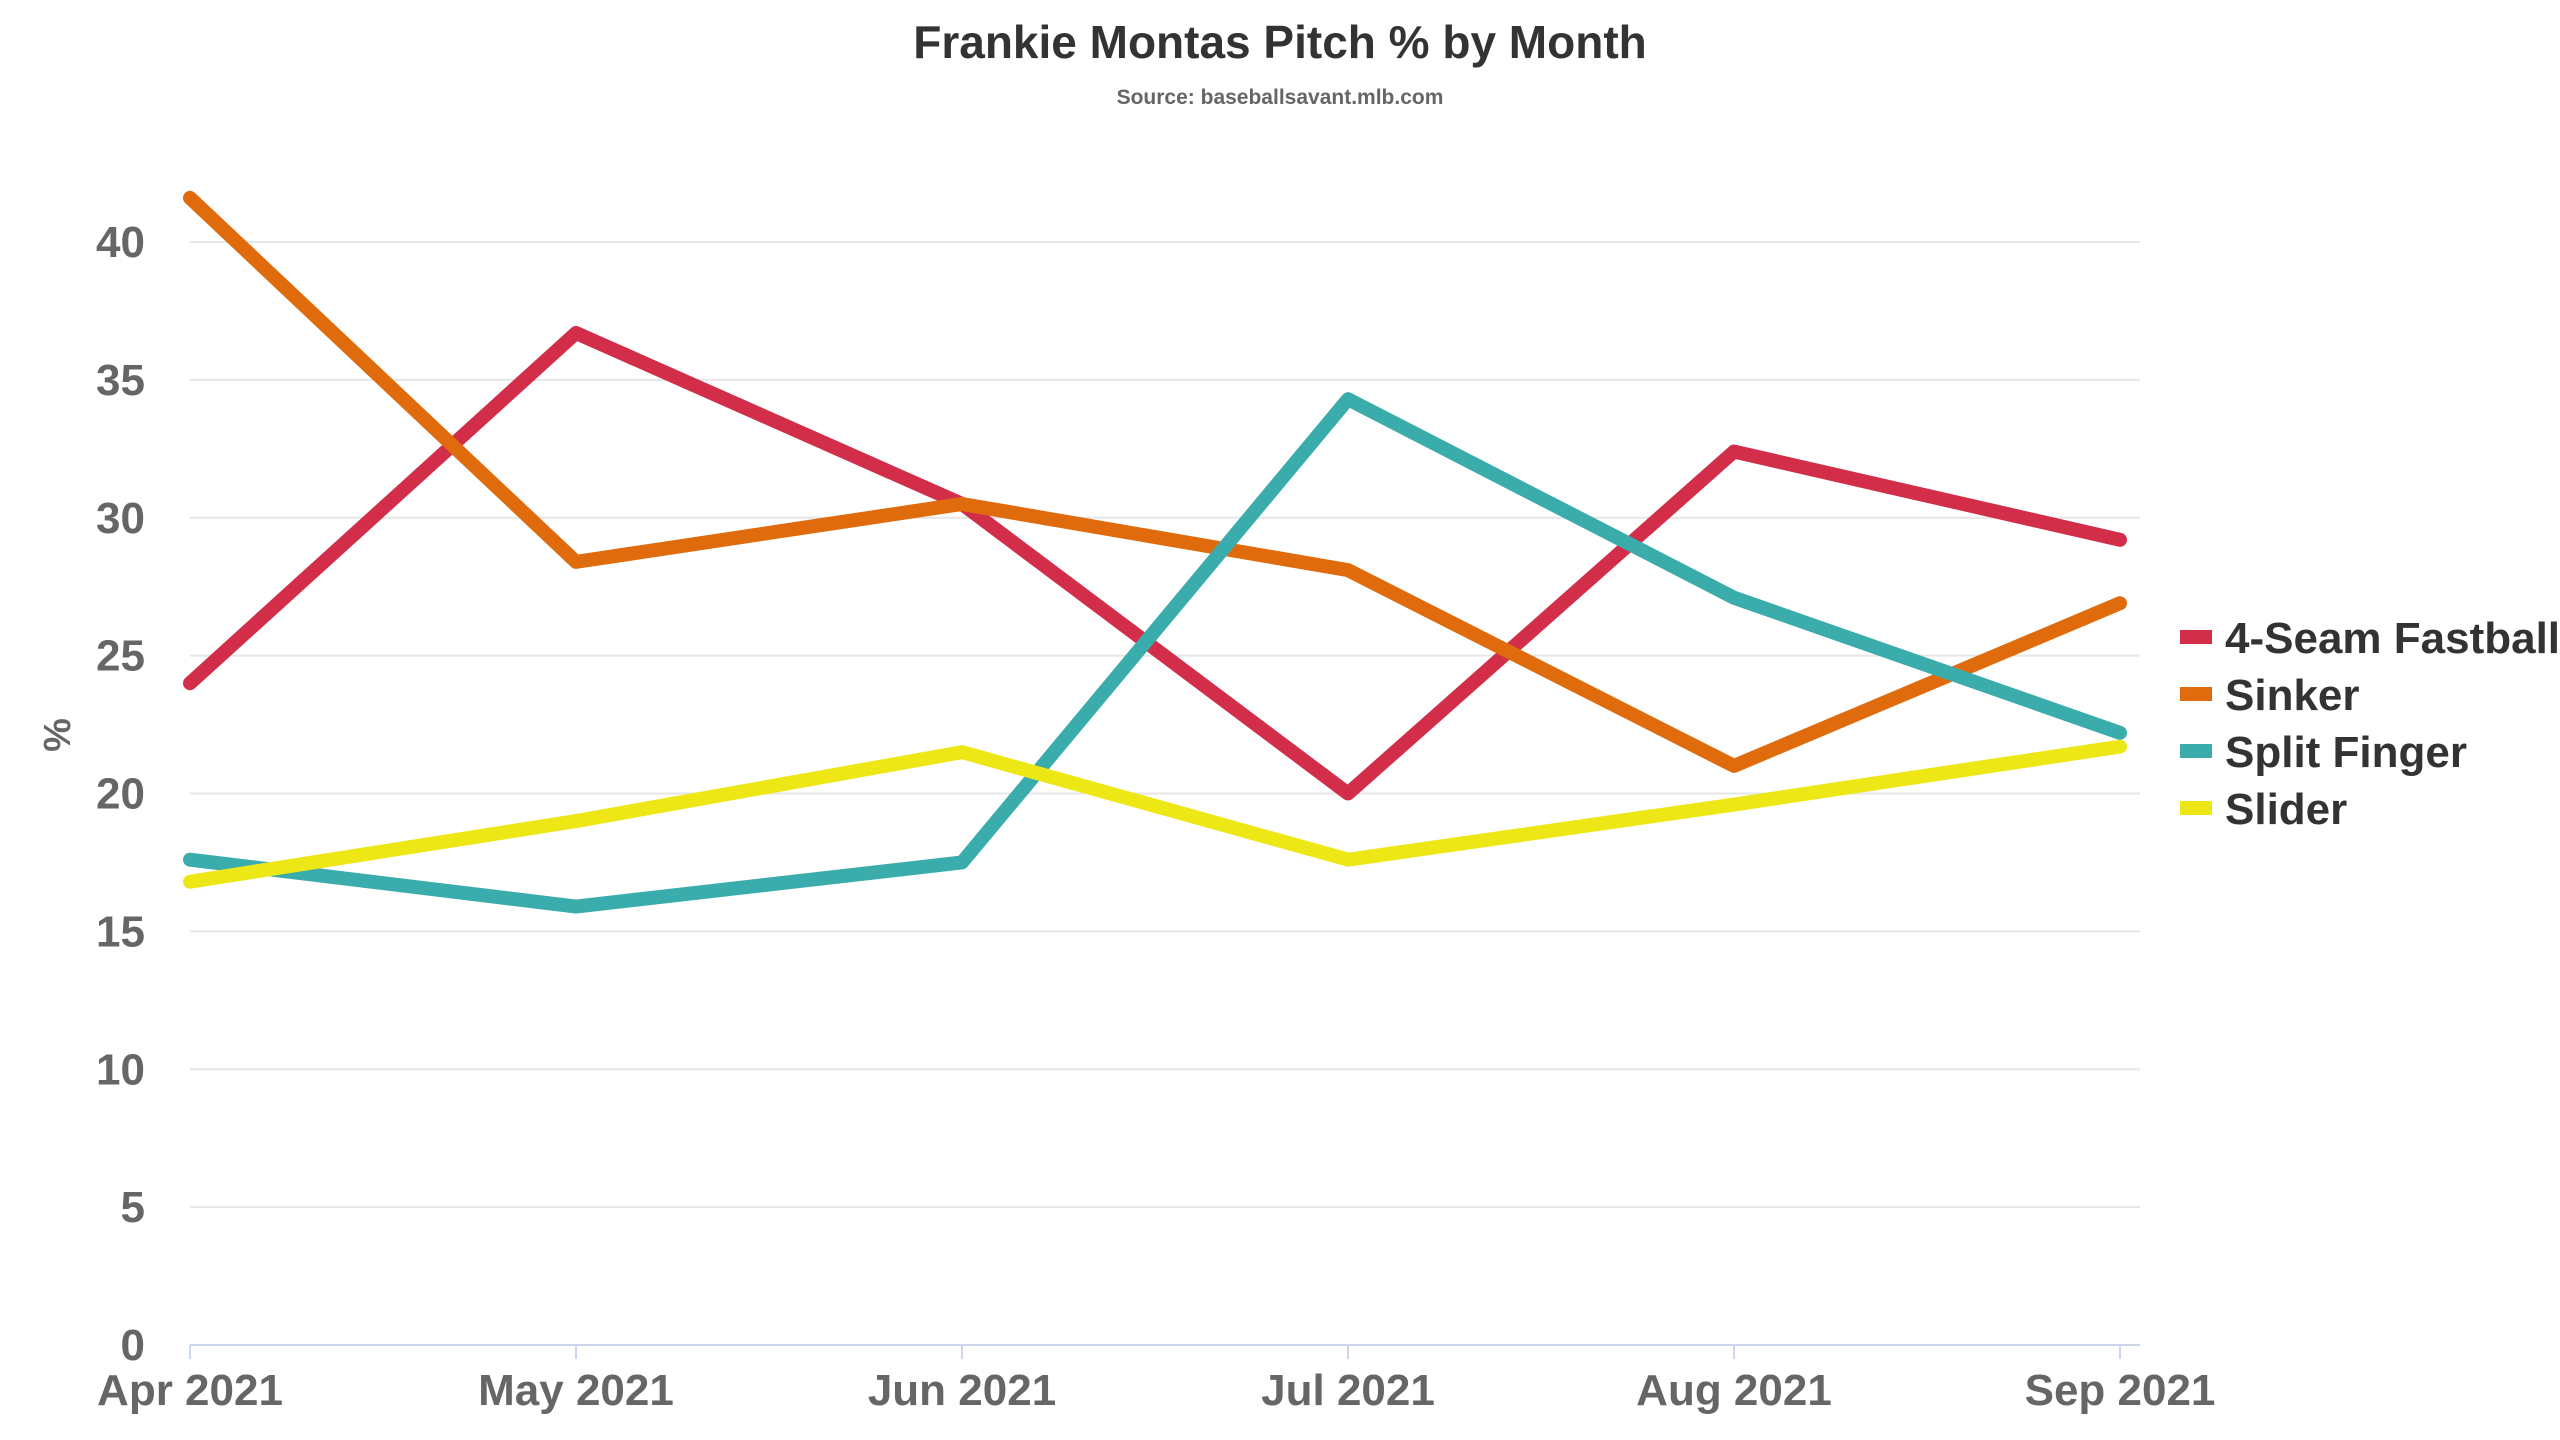  What do you see at coordinates (120, 931) in the screenshot?
I see `y-tick-label: 15` at bounding box center [120, 931].